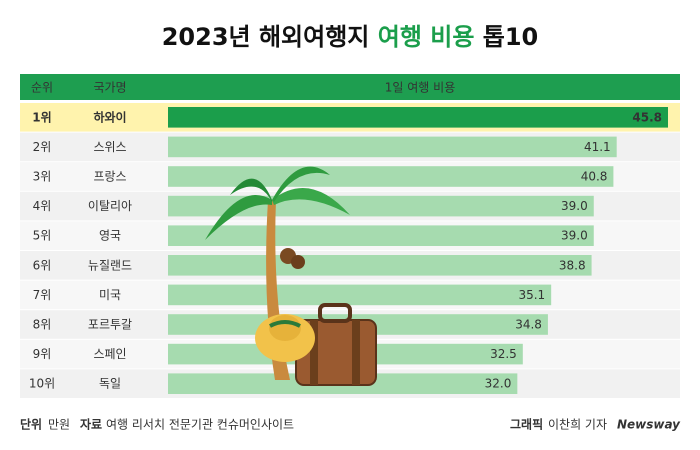 This screenshot has height=450, width=700. Describe the element at coordinates (59, 425) in the screenshot. I see `unit: 만원` at that location.